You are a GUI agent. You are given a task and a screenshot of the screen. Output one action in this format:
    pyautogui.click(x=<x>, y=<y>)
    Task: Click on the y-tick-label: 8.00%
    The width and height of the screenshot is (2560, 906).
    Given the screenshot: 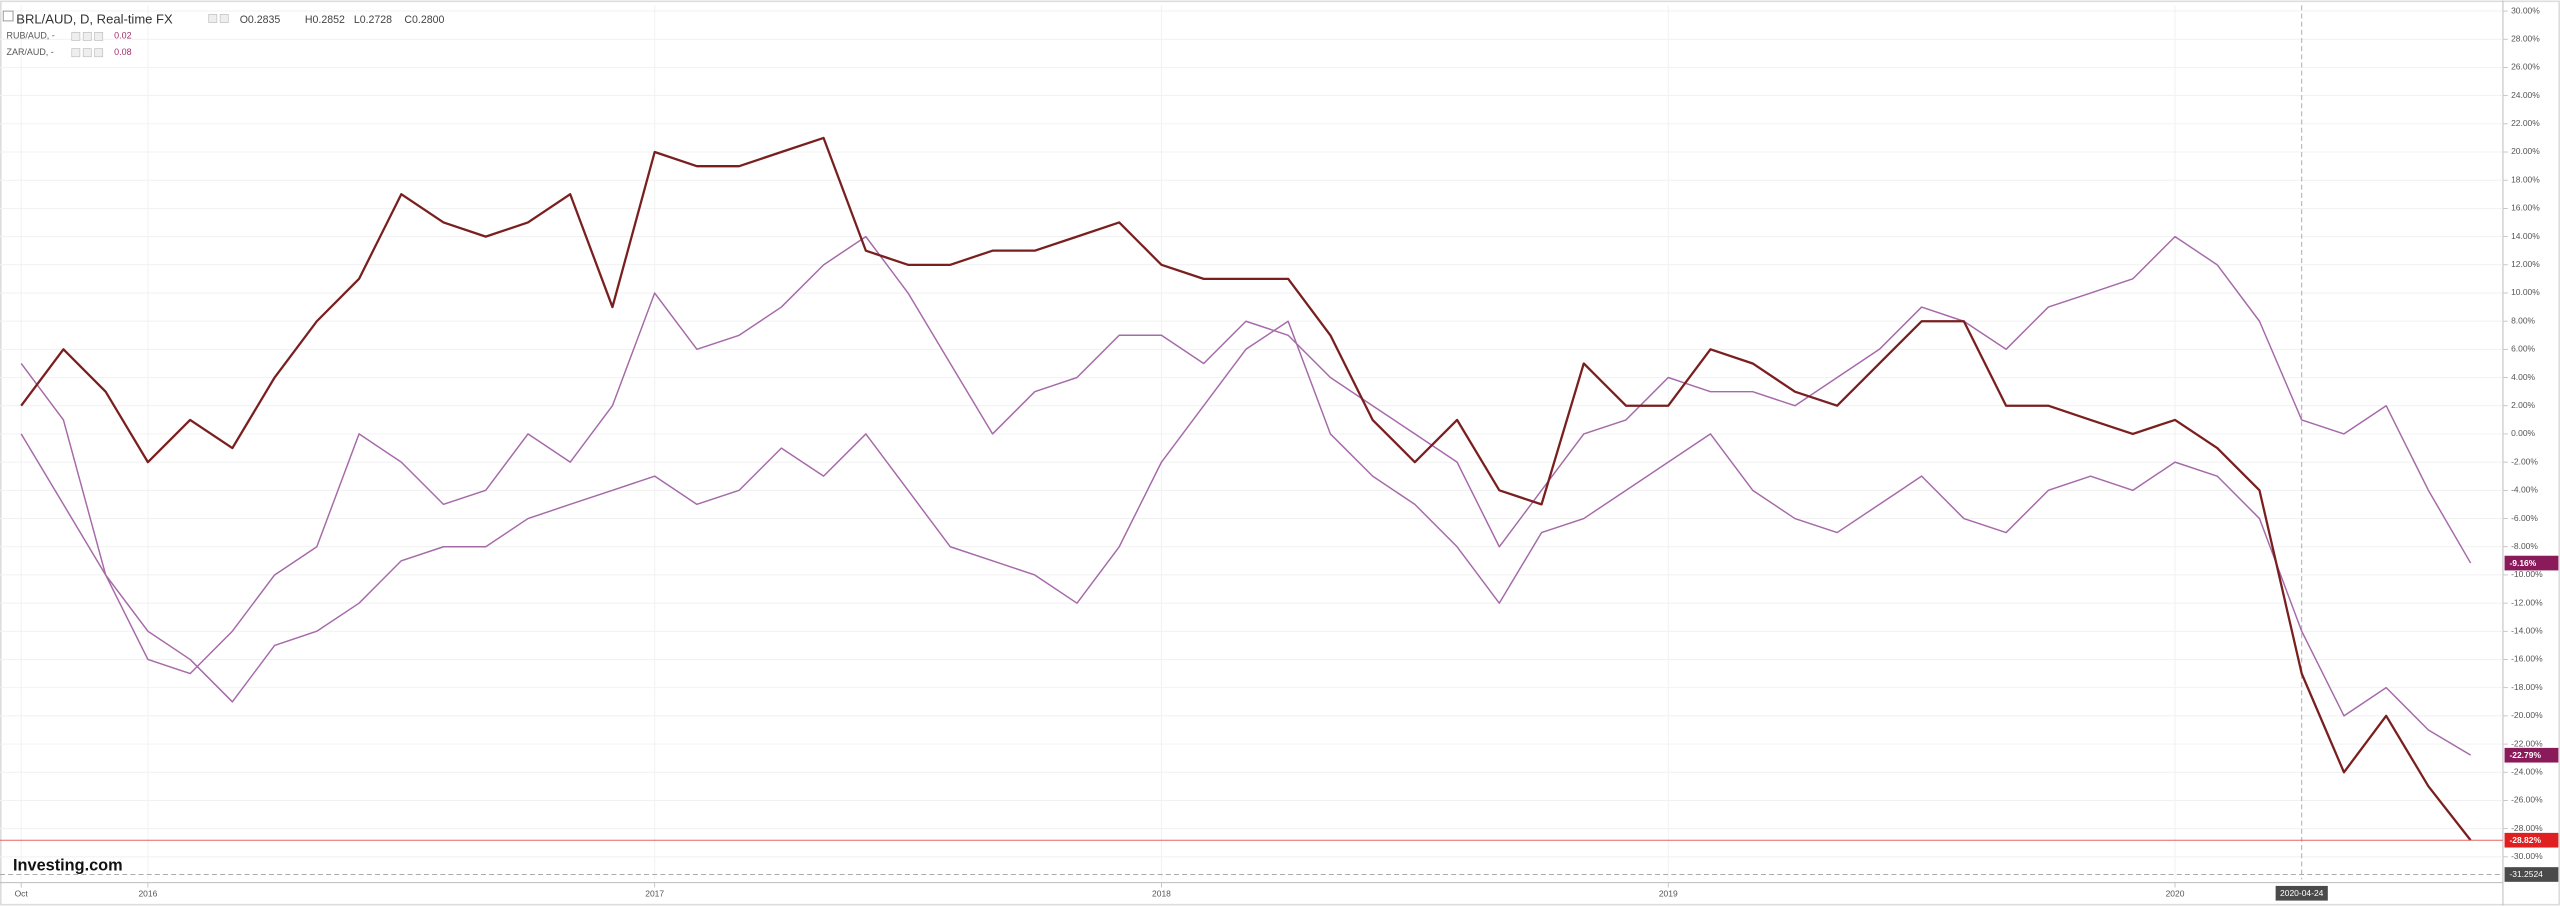 What is the action you would take?
    pyautogui.click(x=2523, y=320)
    